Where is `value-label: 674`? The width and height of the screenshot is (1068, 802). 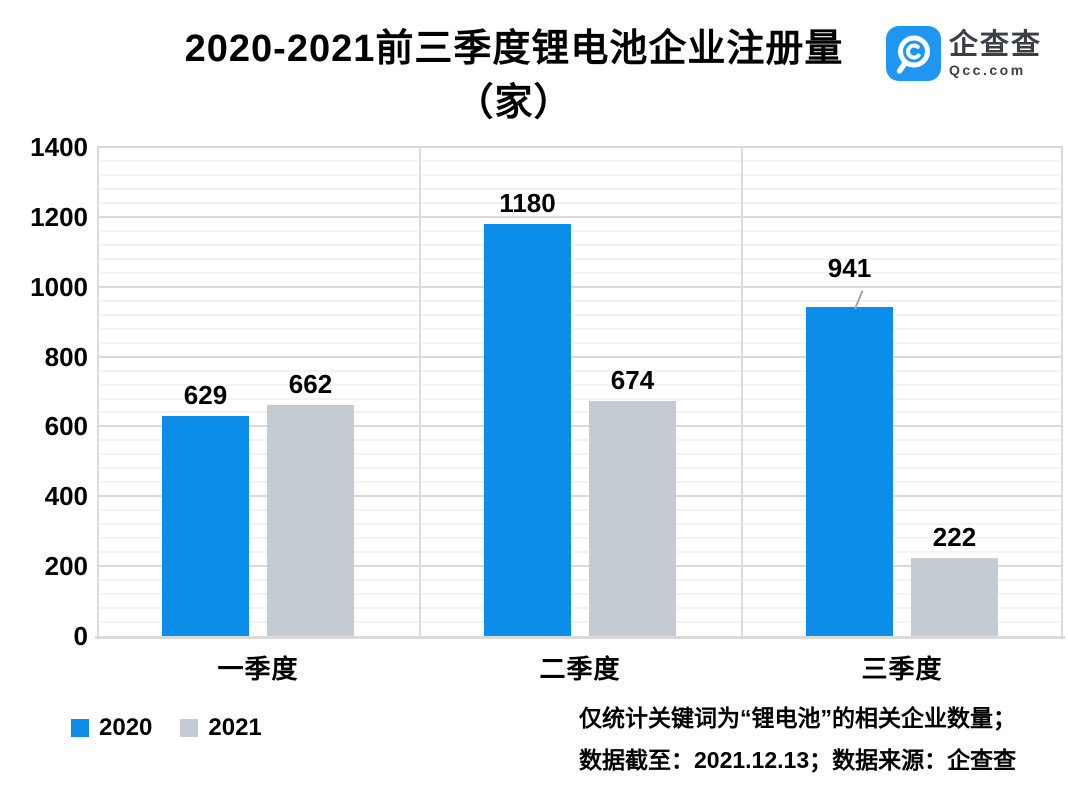
value-label: 674 is located at coordinates (632, 379).